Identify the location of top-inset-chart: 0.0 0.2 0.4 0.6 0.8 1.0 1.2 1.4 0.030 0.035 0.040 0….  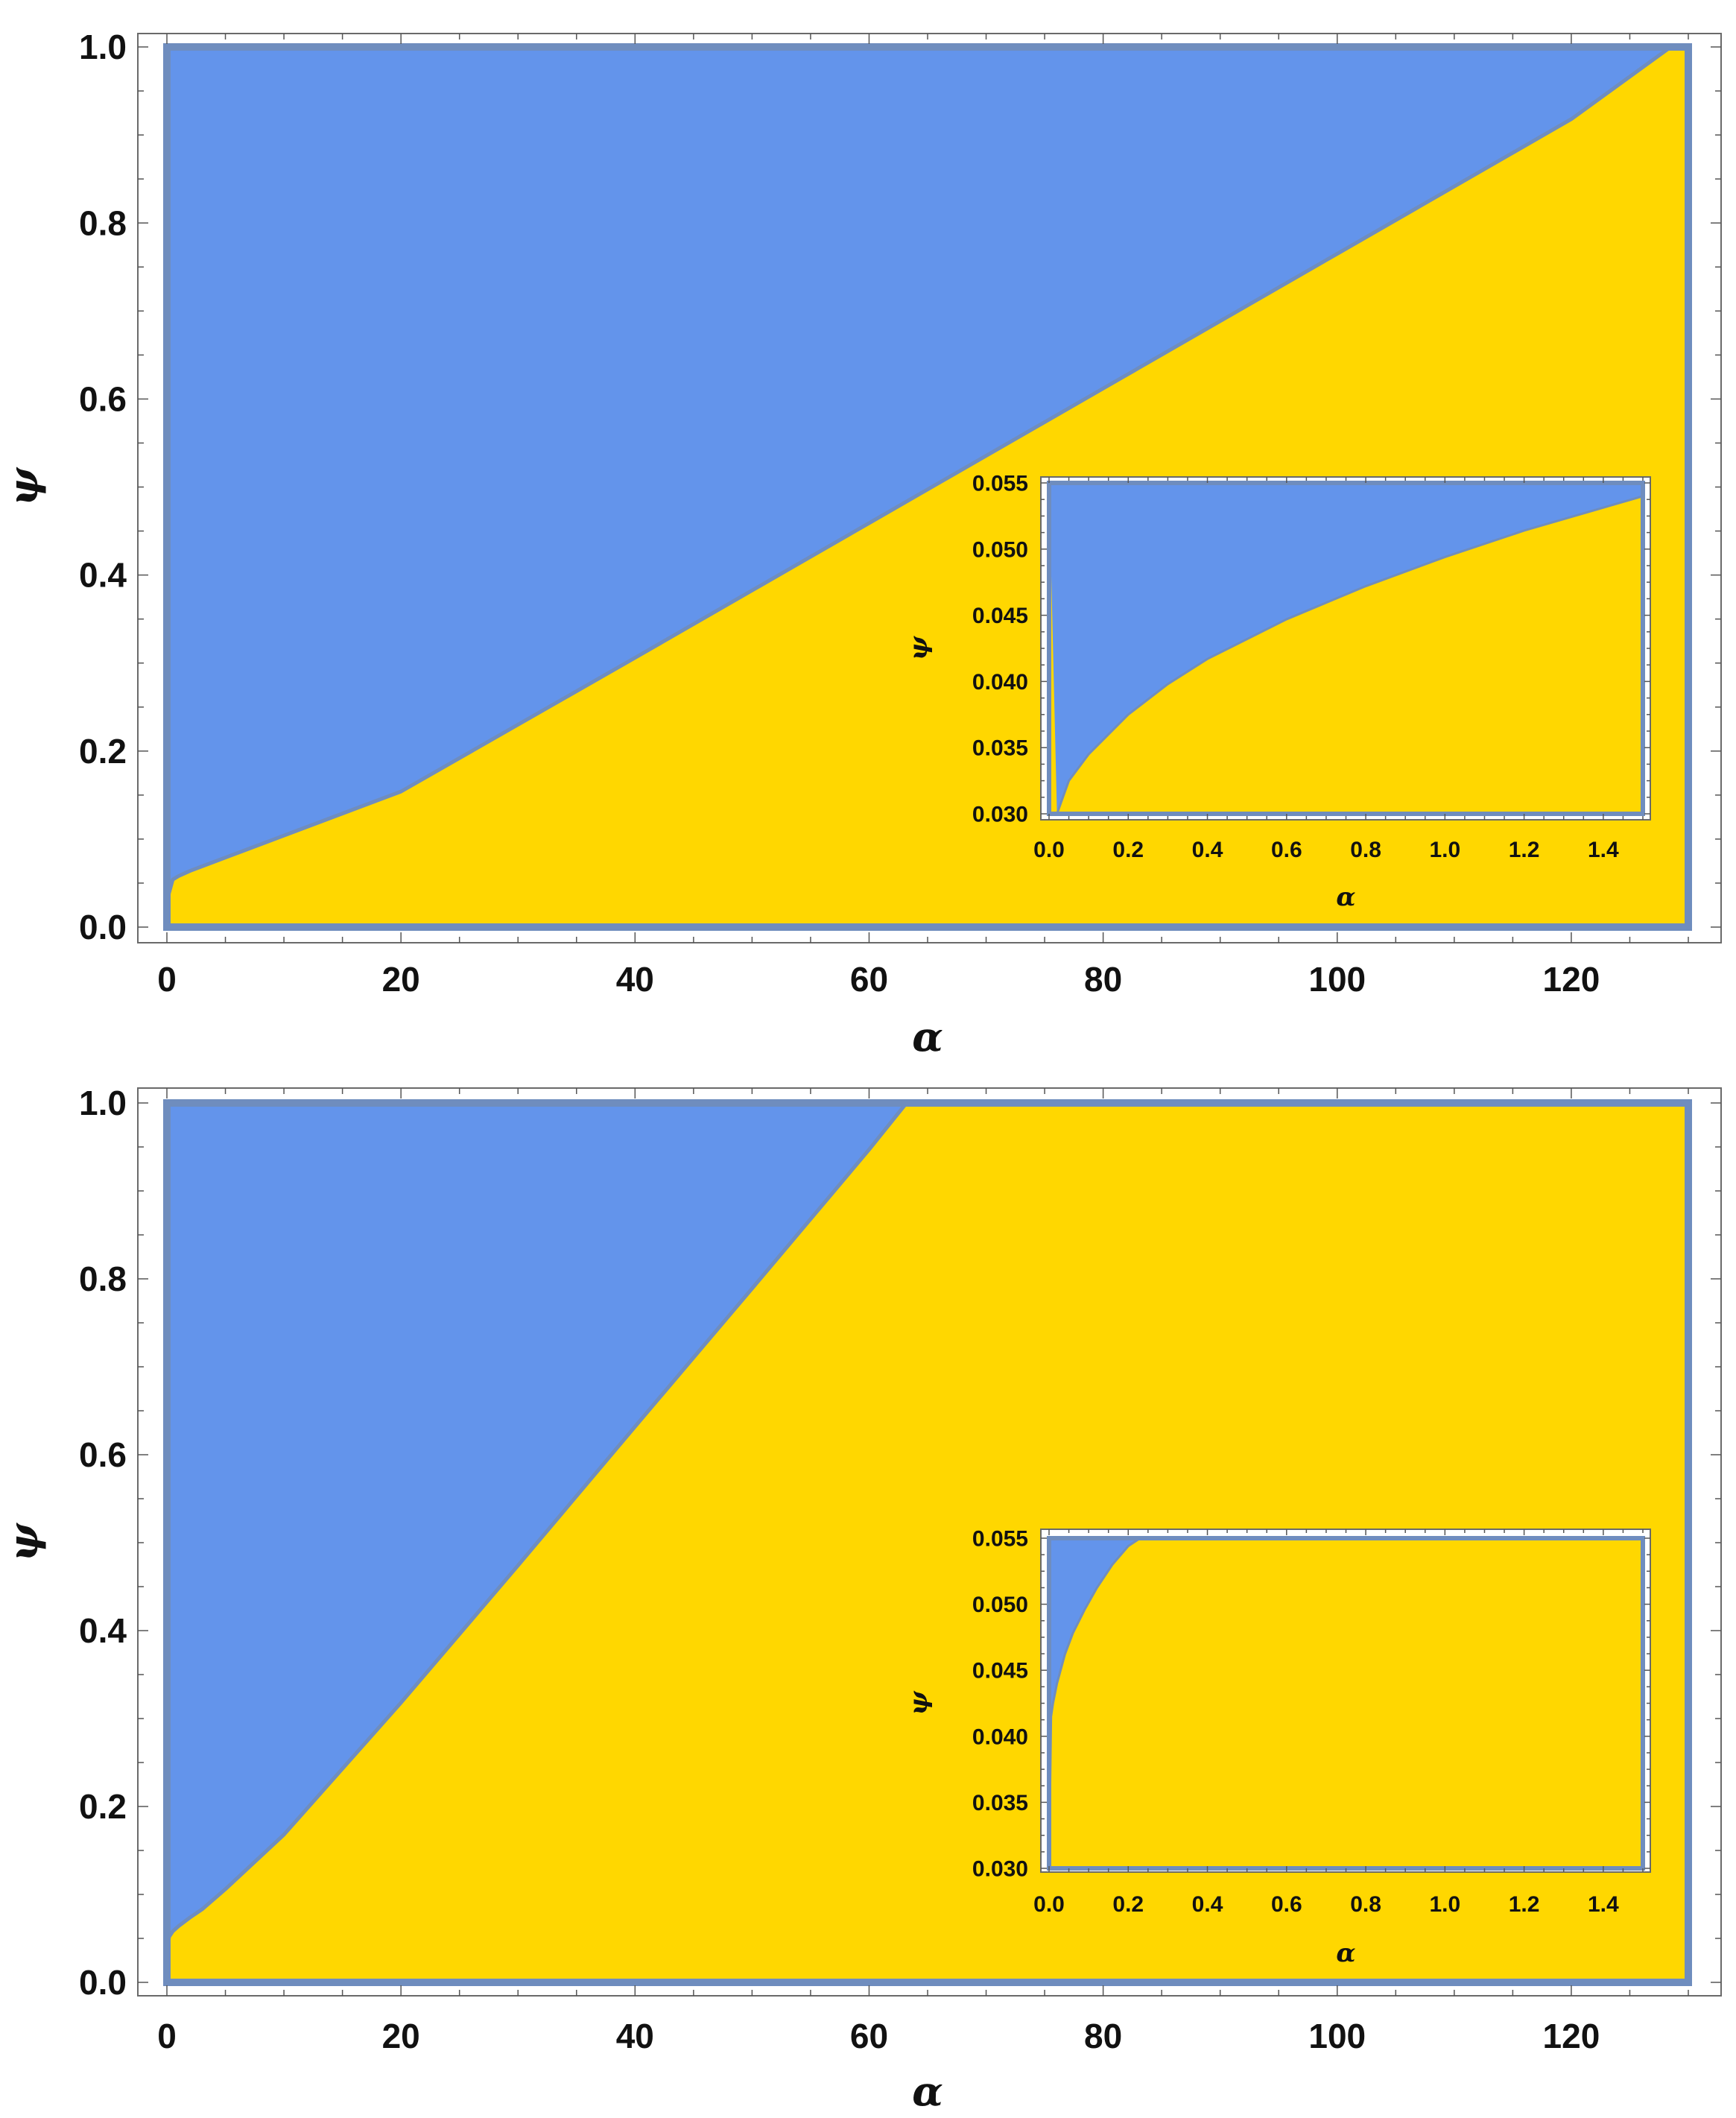
(1277, 692).